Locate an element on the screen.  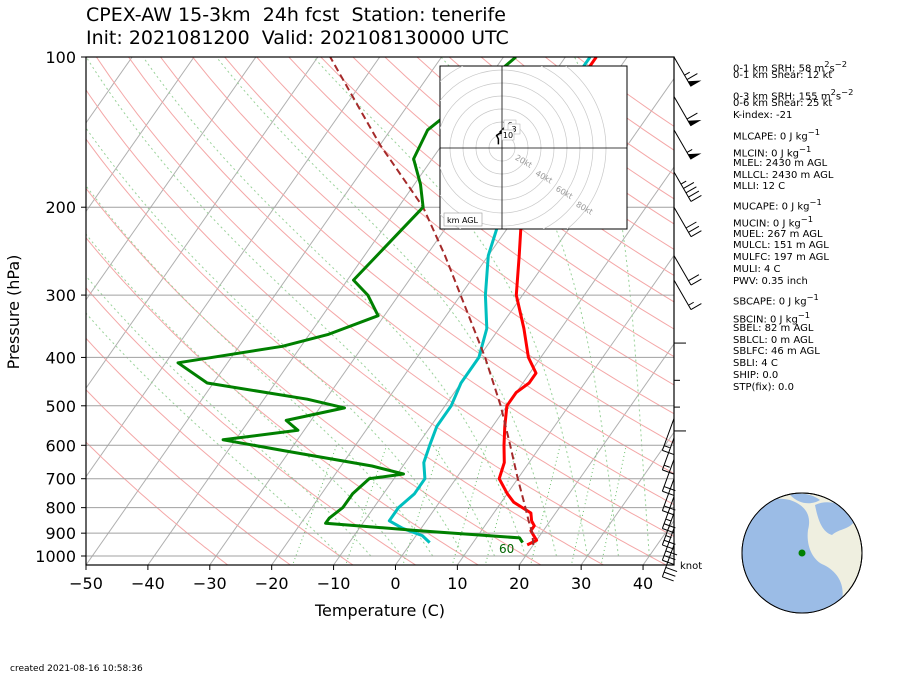
hodograph-level-label: 3 is located at coordinates (513, 129).